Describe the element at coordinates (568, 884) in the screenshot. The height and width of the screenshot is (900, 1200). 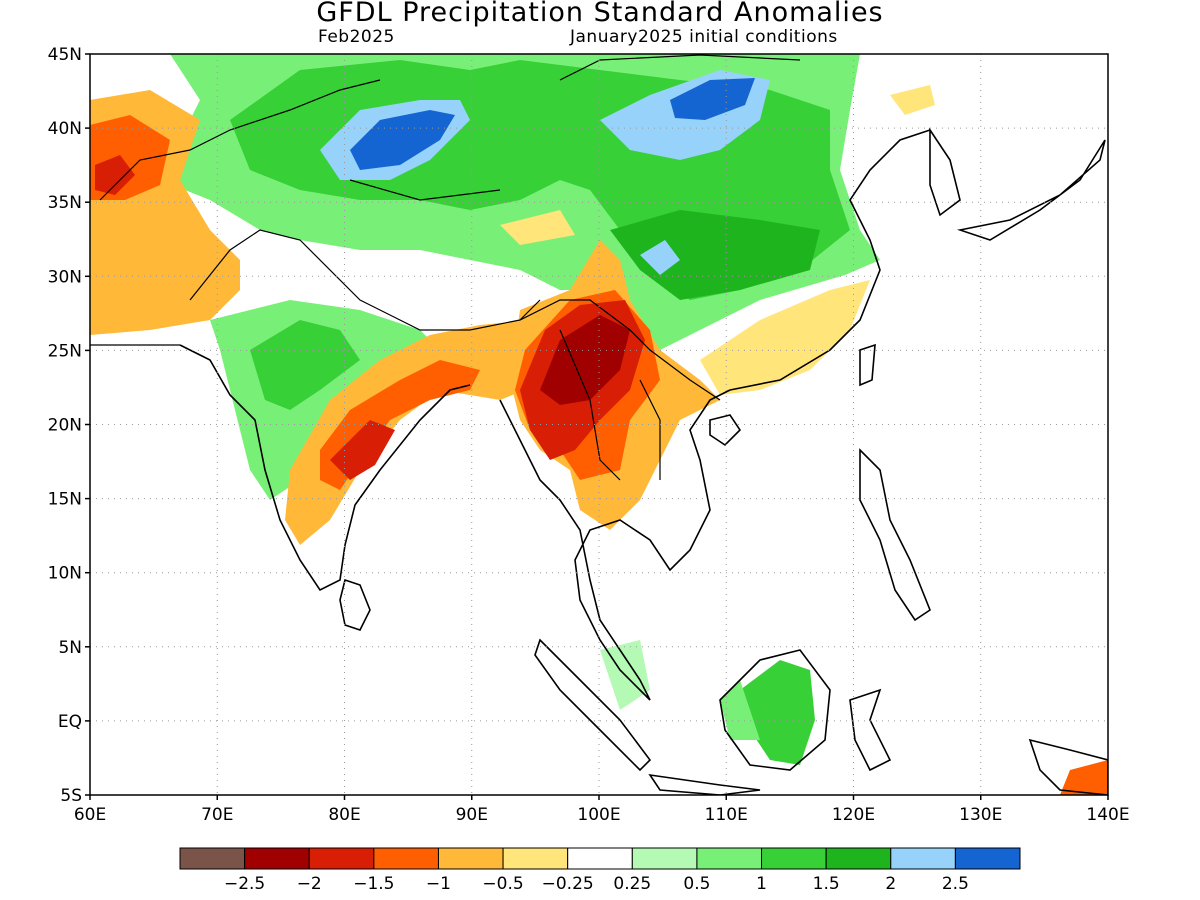
I see `colorbar-label: −0.25` at that location.